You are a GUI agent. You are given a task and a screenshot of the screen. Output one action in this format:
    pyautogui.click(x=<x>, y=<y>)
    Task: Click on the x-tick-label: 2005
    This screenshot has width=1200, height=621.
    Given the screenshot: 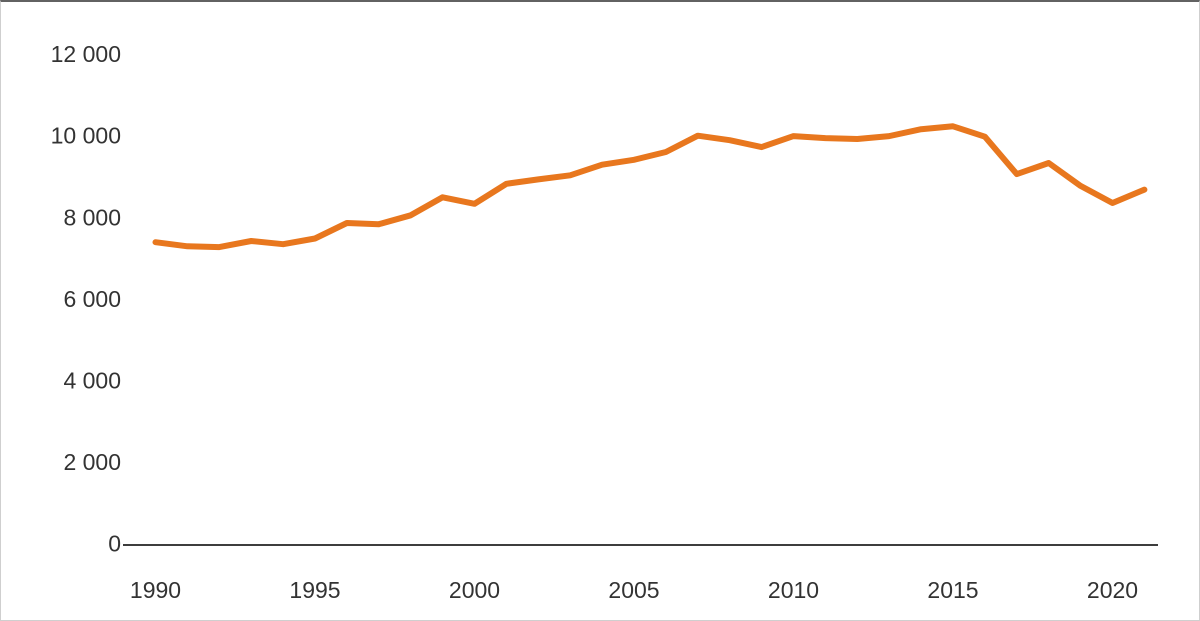 What is the action you would take?
    pyautogui.click(x=633, y=590)
    